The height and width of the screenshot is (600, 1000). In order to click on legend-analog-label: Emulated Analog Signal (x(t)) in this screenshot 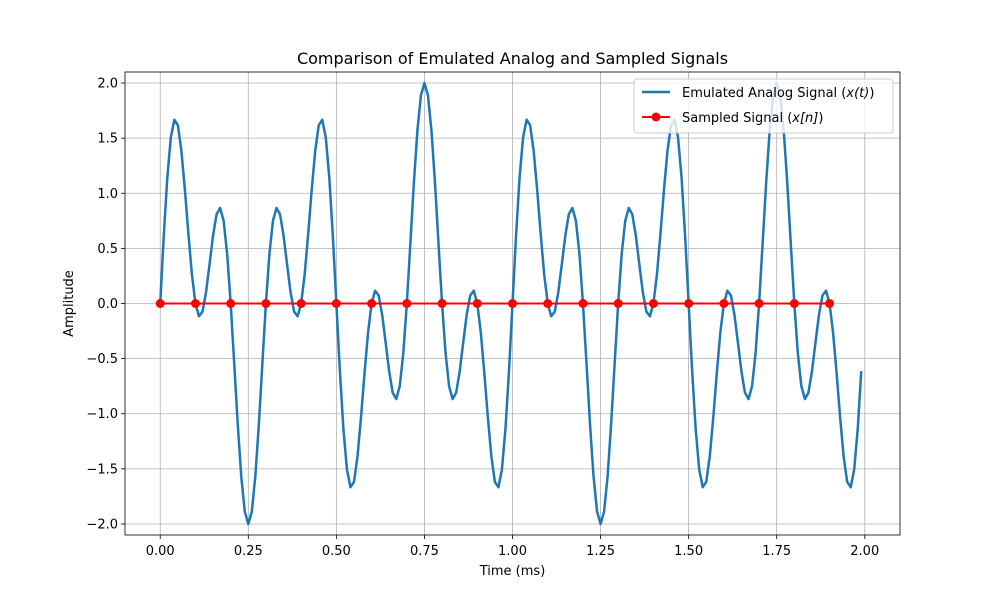, I will do `click(778, 93)`.